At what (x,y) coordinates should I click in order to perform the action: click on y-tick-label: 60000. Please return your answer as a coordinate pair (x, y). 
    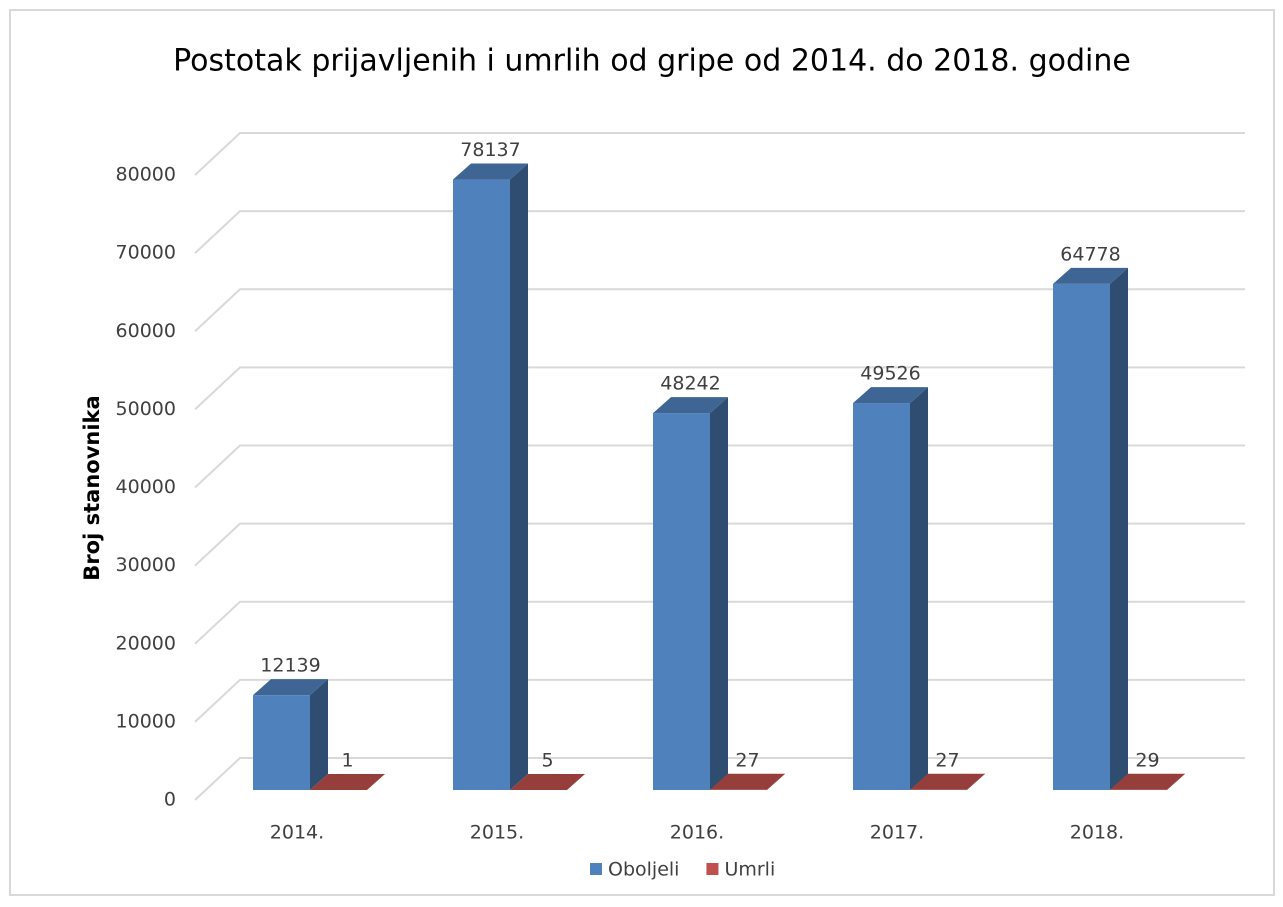
    Looking at the image, I should click on (146, 331).